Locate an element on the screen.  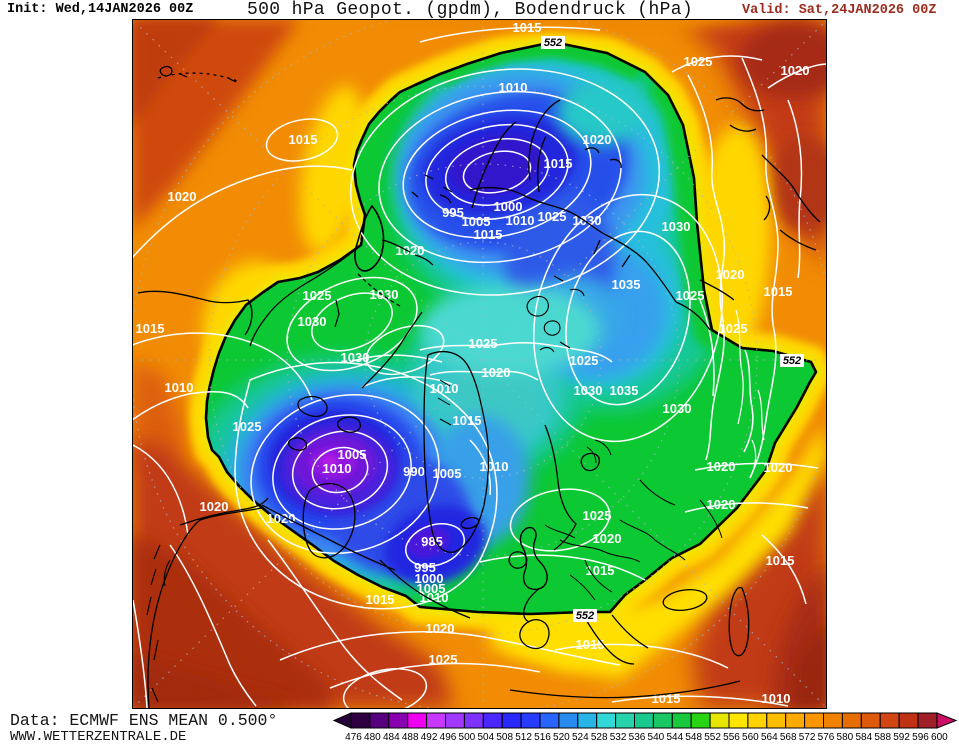
svg-text: 568 is located at coordinates (788, 736).